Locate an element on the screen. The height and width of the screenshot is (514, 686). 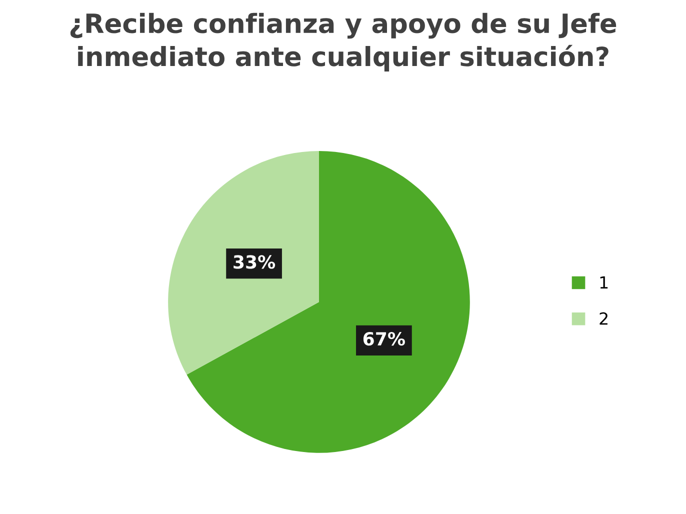
legend-label: 1 is located at coordinates (604, 282).